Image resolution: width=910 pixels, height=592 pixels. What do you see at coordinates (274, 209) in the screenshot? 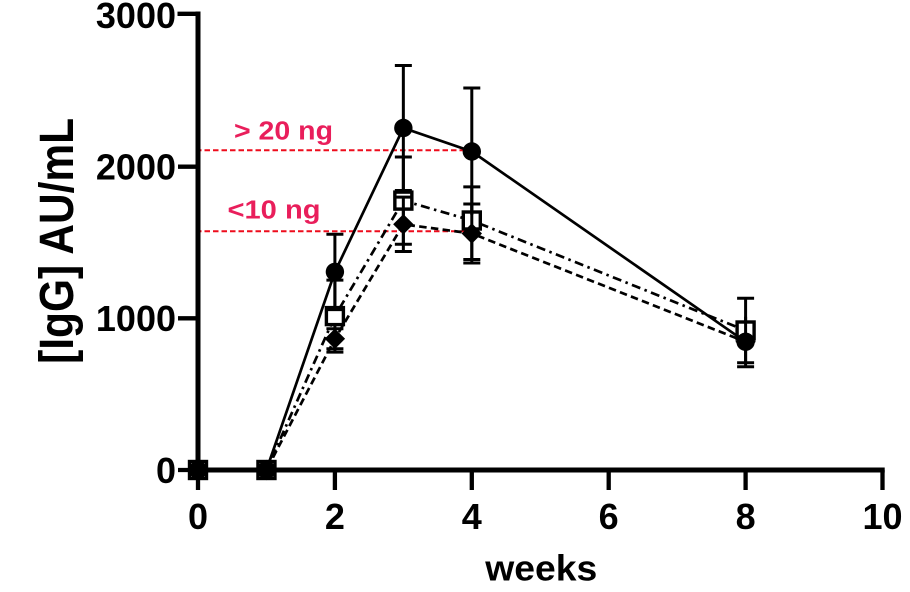
I see `svg-text: <10 ng` at bounding box center [274, 209].